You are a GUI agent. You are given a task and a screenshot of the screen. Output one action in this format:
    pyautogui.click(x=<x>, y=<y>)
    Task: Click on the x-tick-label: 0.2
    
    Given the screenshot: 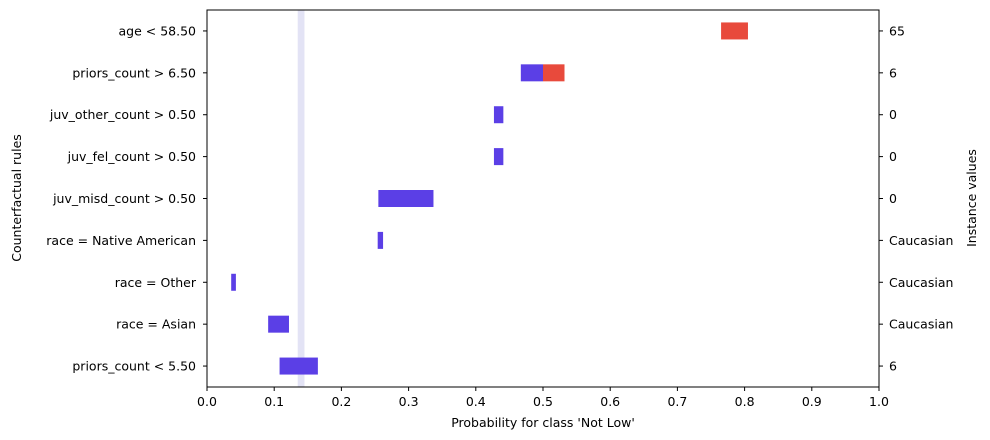 What is the action you would take?
    pyautogui.click(x=341, y=401)
    